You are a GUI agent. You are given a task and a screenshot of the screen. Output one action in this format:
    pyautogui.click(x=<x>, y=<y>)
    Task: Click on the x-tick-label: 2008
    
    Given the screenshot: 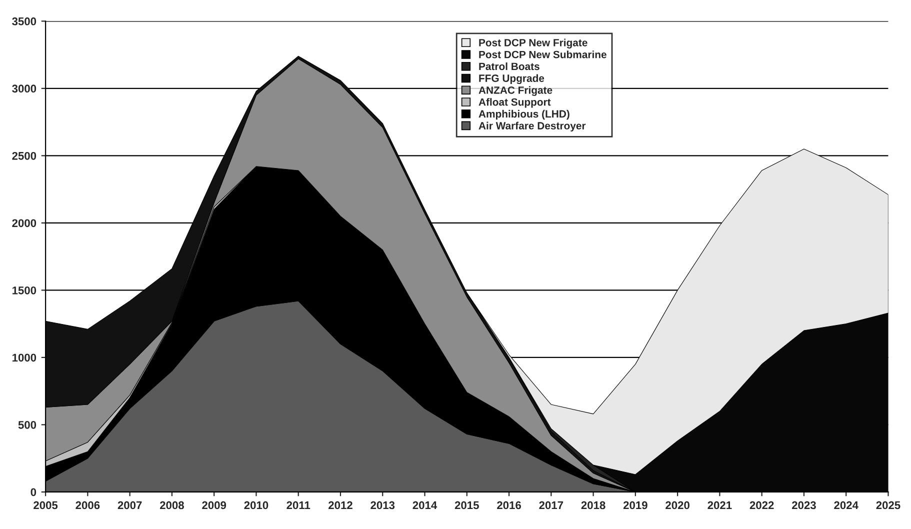 What is the action you would take?
    pyautogui.click(x=172, y=505)
    